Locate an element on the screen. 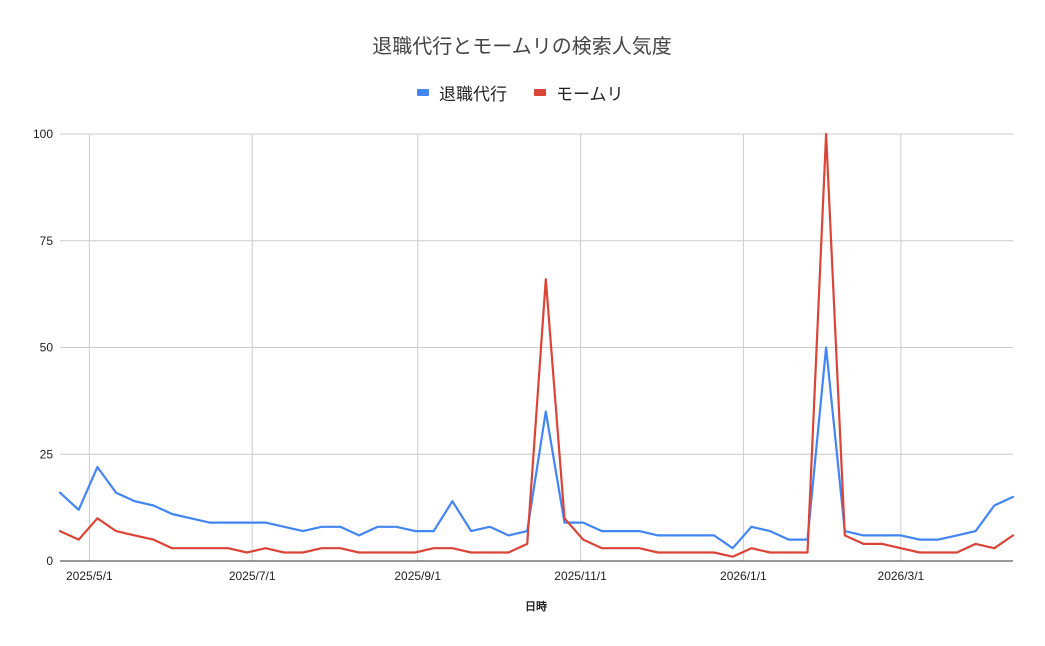  x-tick-label: 2025/5/1 is located at coordinates (89, 576).